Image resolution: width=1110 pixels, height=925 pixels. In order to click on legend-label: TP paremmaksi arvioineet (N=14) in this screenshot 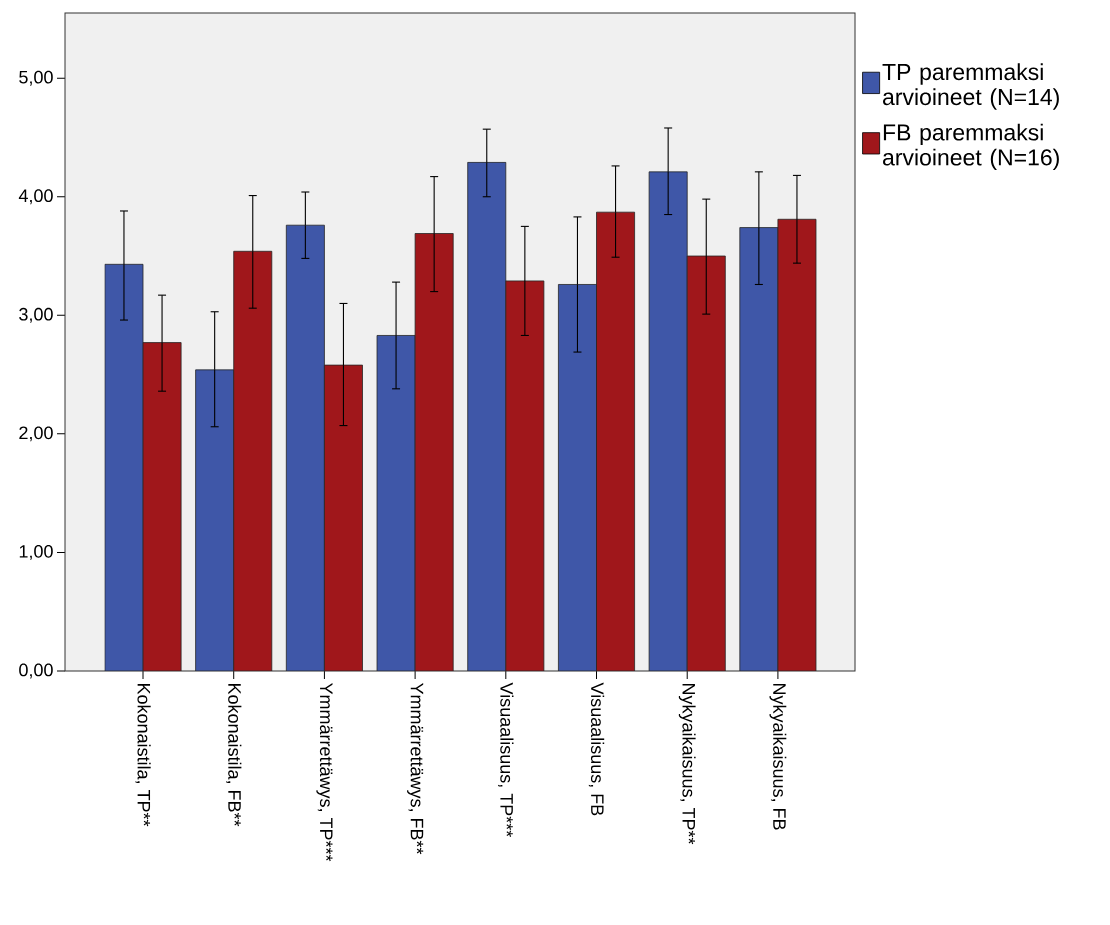, I will do `click(970, 86)`.